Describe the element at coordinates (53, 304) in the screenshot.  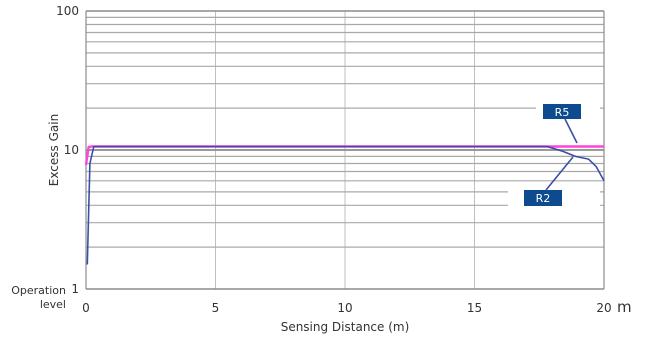
I see `operation-level-label-line2: level` at that location.